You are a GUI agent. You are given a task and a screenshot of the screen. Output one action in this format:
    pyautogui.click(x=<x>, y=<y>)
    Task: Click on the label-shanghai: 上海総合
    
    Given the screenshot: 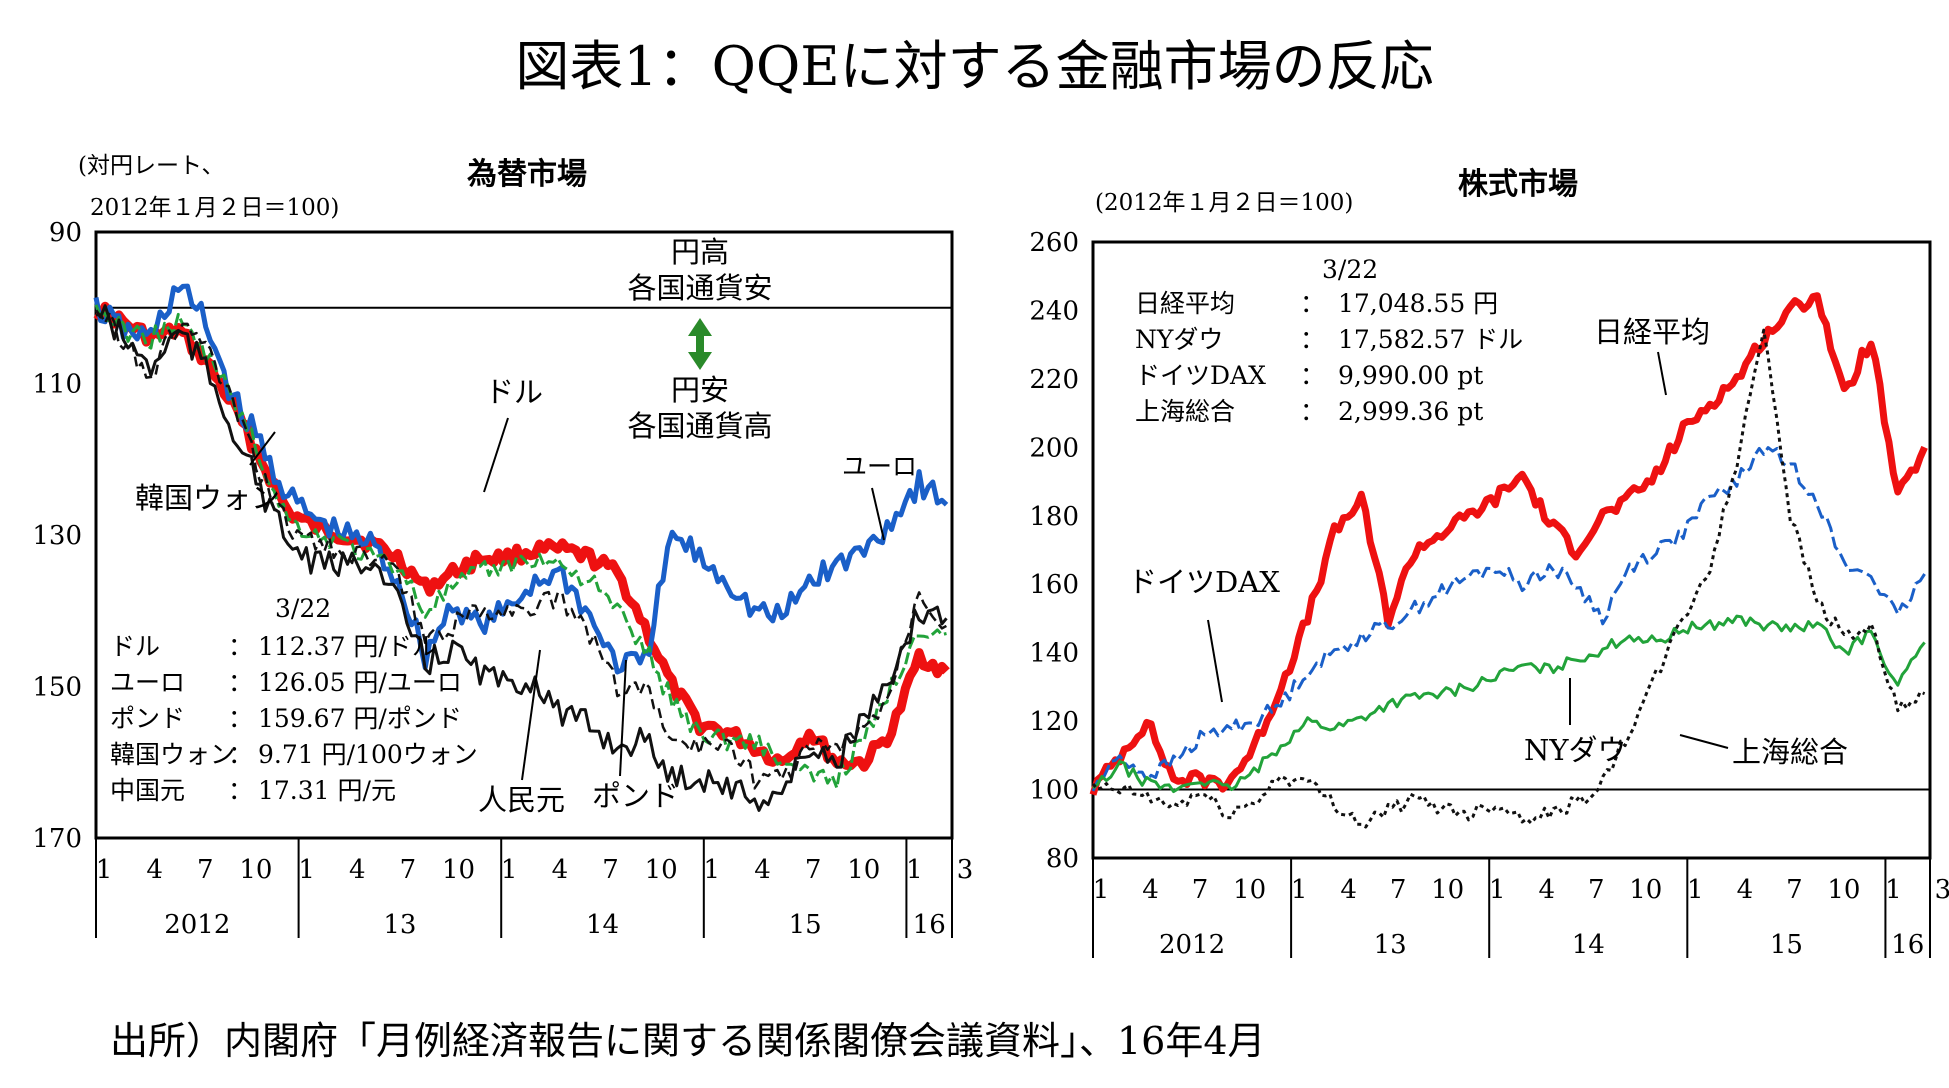 What is the action you would take?
    pyautogui.click(x=1790, y=752)
    